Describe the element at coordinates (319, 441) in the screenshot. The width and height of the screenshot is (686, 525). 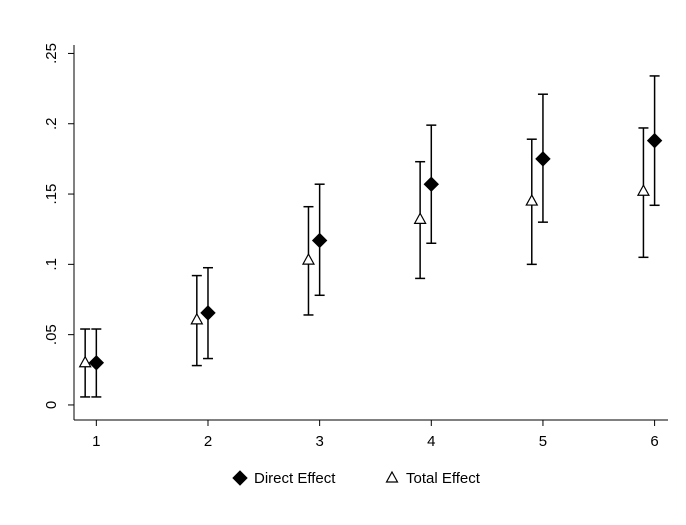
I see `x-tick-label: 3` at that location.